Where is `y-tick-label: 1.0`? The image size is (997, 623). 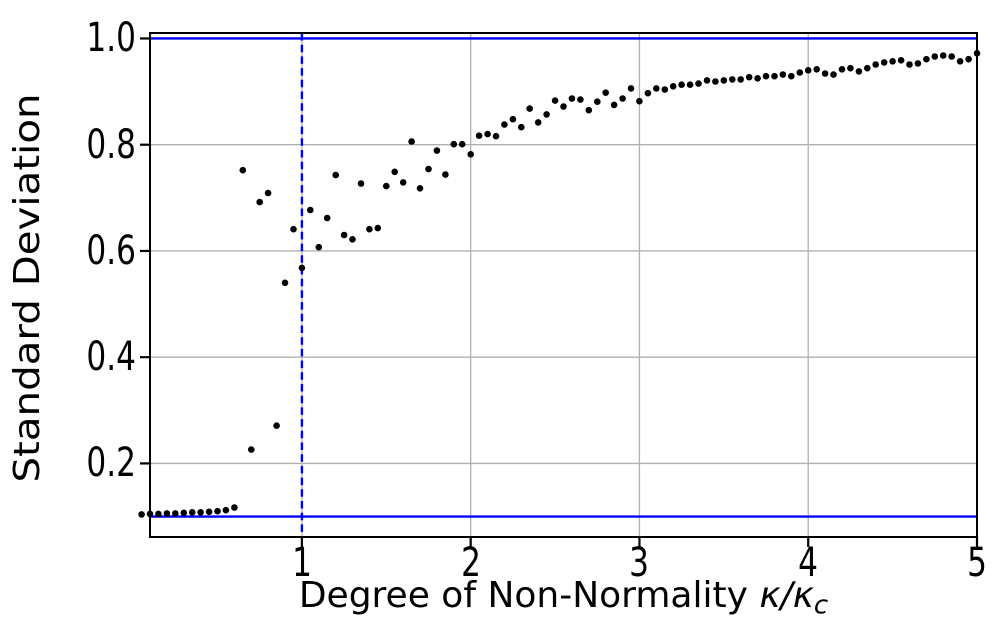 y-tick-label: 1.0 is located at coordinates (111, 38).